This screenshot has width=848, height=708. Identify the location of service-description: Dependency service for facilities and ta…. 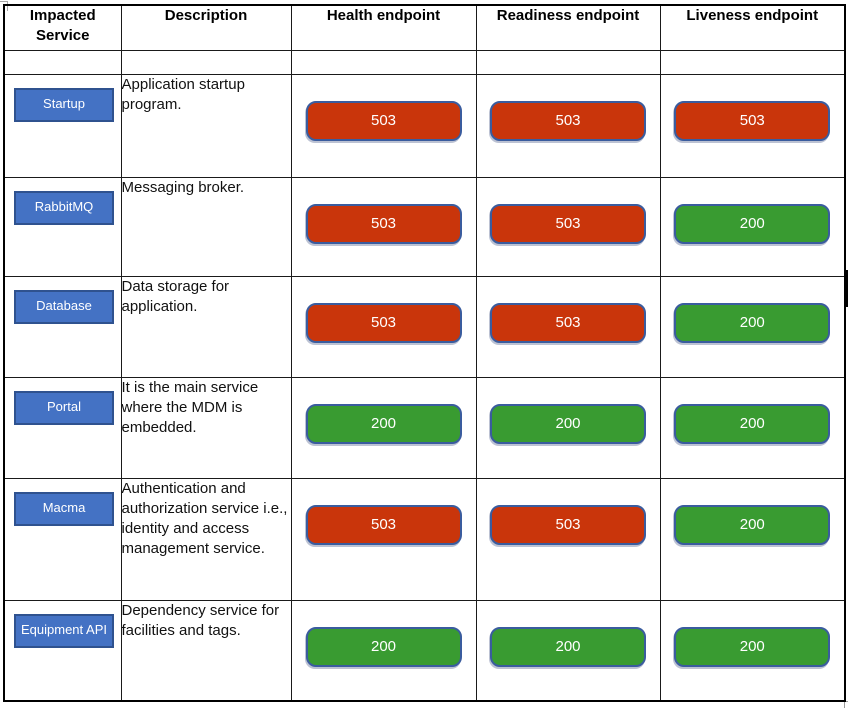
(206, 650).